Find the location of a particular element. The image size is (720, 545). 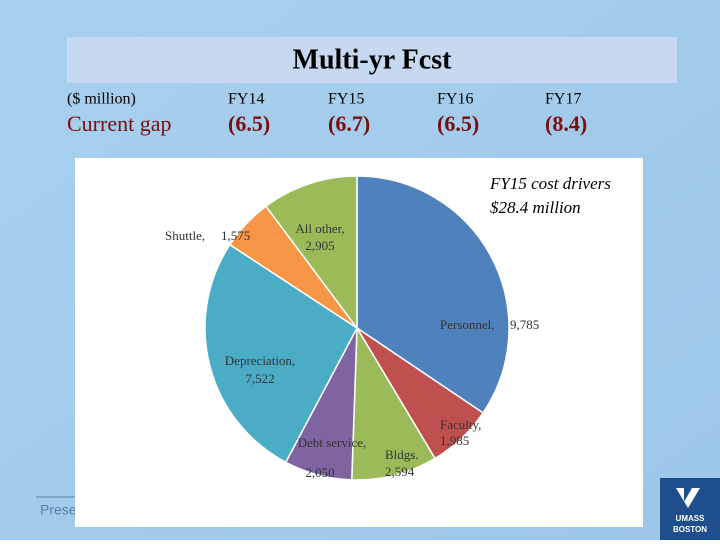

table-cell: (6.7) is located at coordinates (349, 123).